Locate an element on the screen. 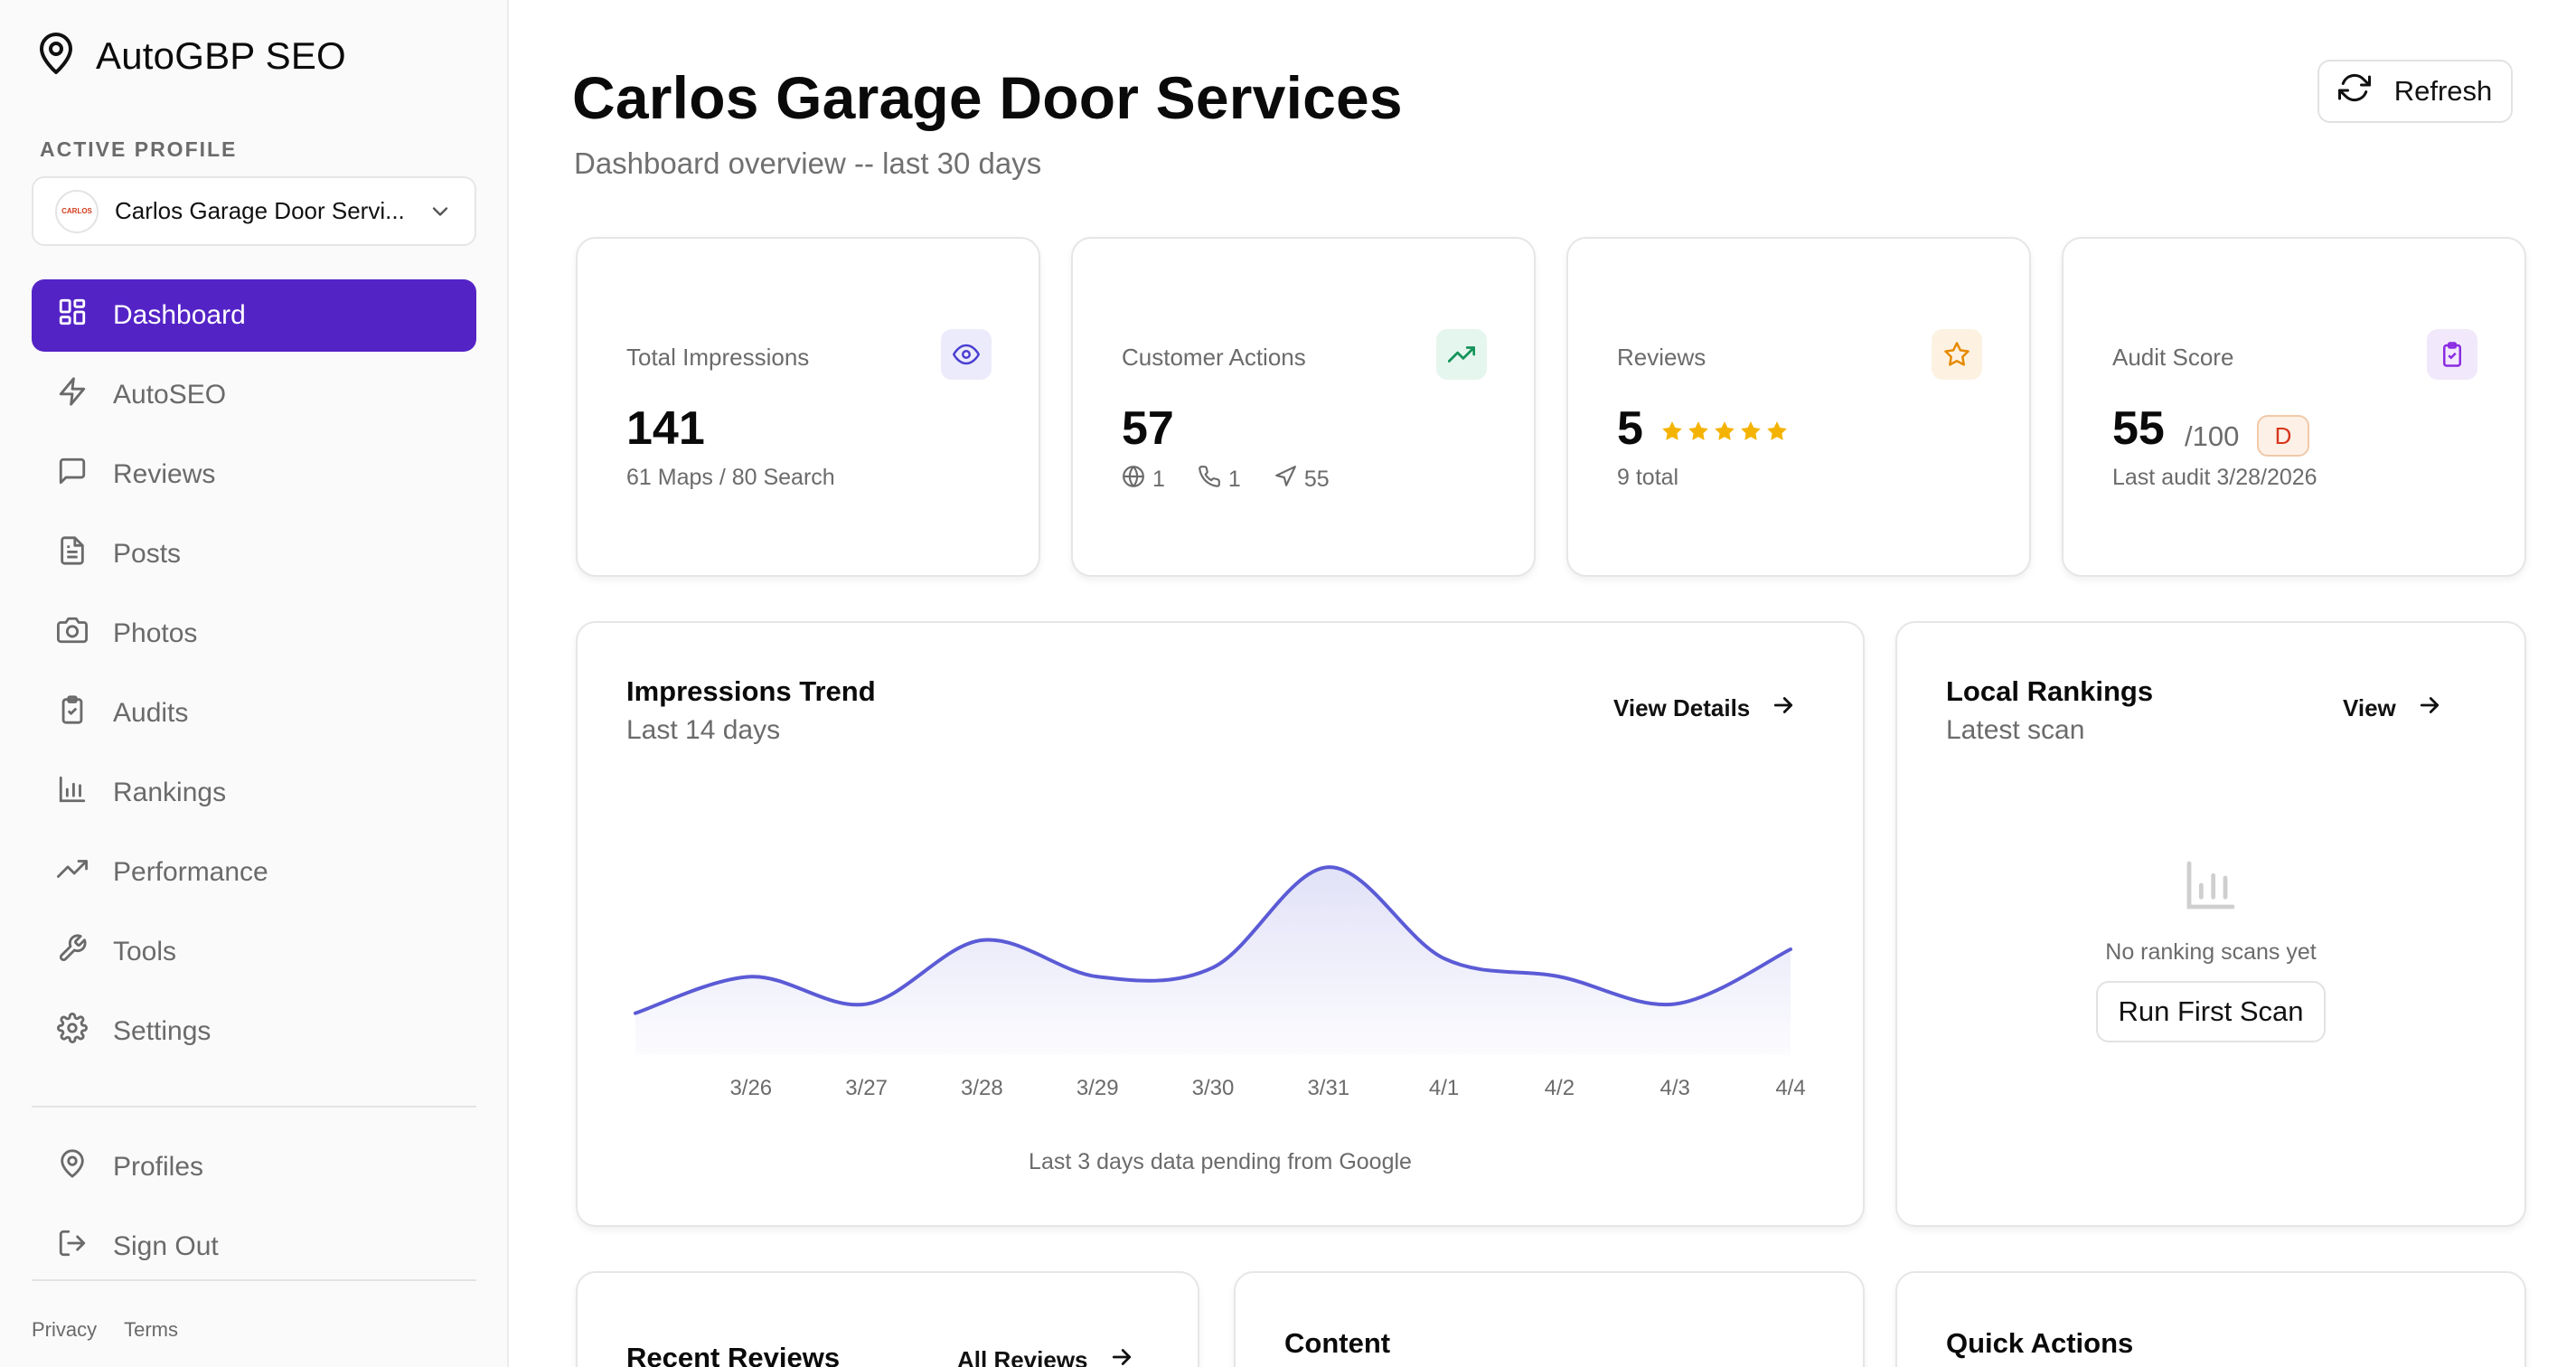  recent-reviews-card: Recent Reviews All Reviews is located at coordinates (887, 1319).